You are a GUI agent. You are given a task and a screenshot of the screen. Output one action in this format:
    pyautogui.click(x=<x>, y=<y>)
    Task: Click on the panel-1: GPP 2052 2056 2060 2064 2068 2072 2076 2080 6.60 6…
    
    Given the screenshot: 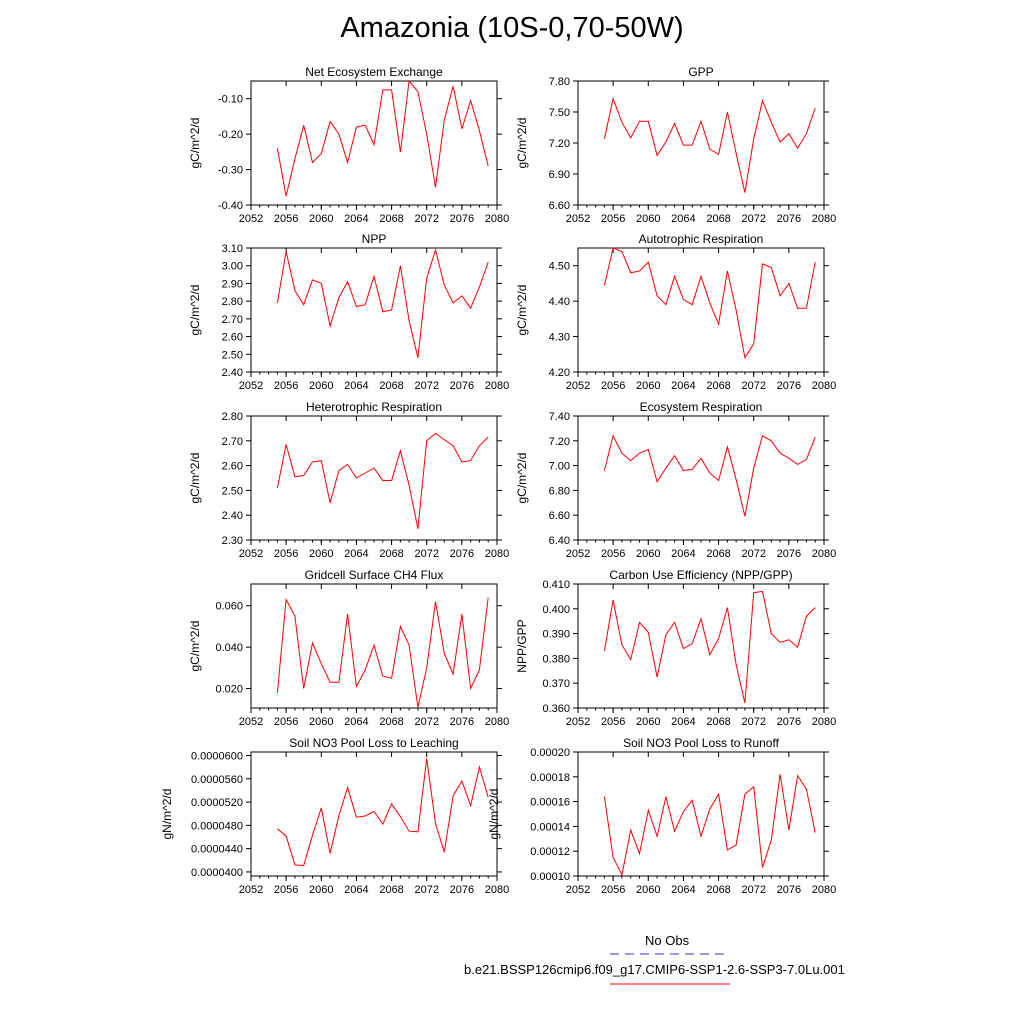 What is the action you would take?
    pyautogui.click(x=675, y=145)
    